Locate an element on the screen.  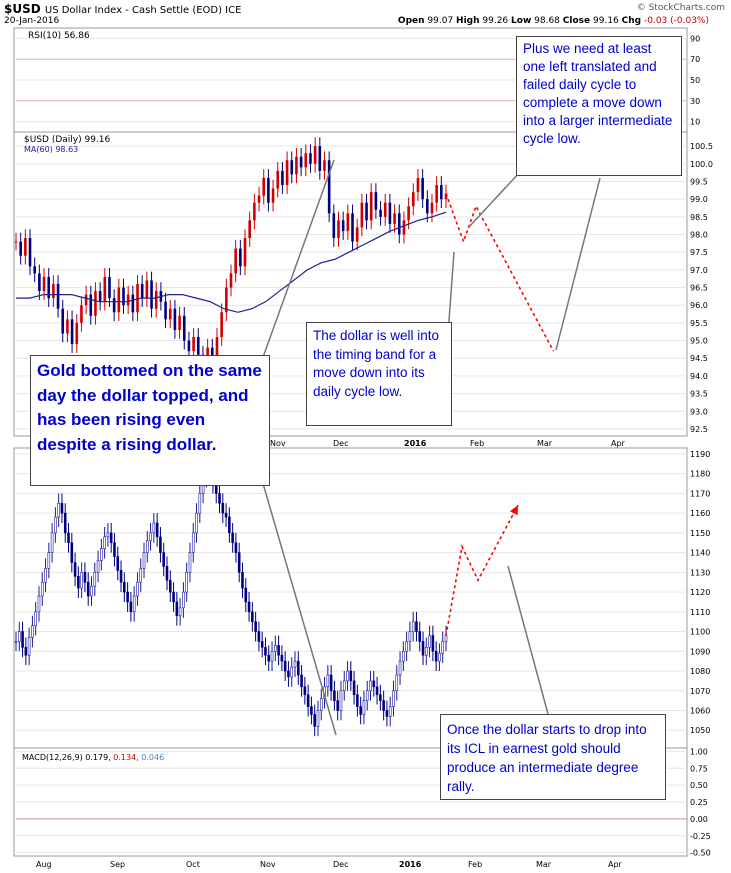
y-tick-label-usd: 94.0 is located at coordinates (699, 376).